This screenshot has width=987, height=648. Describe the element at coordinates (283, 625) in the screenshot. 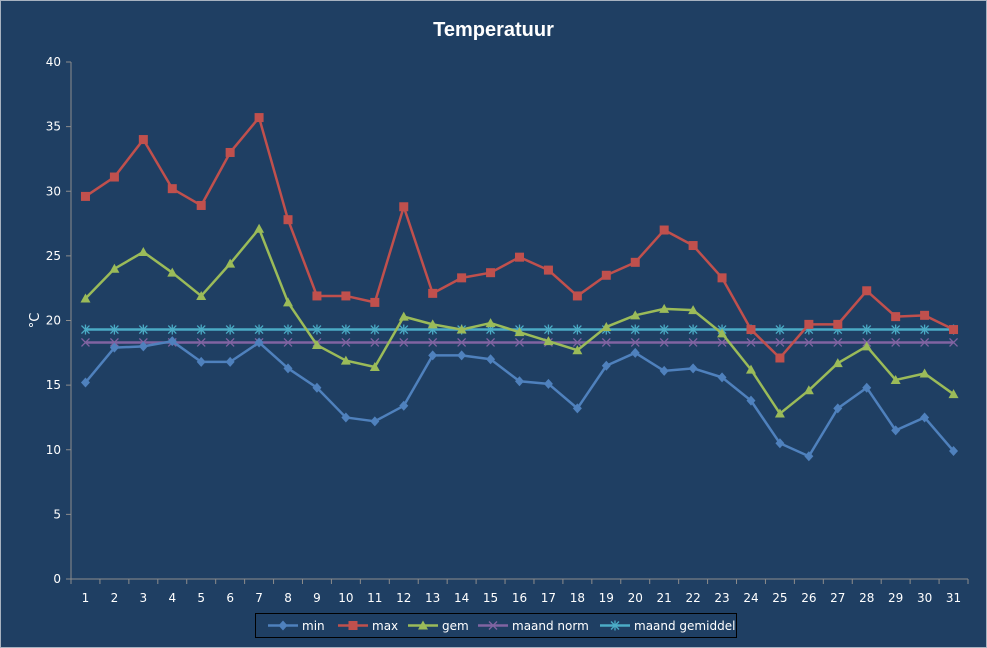

I see `legend-marker-min` at that location.